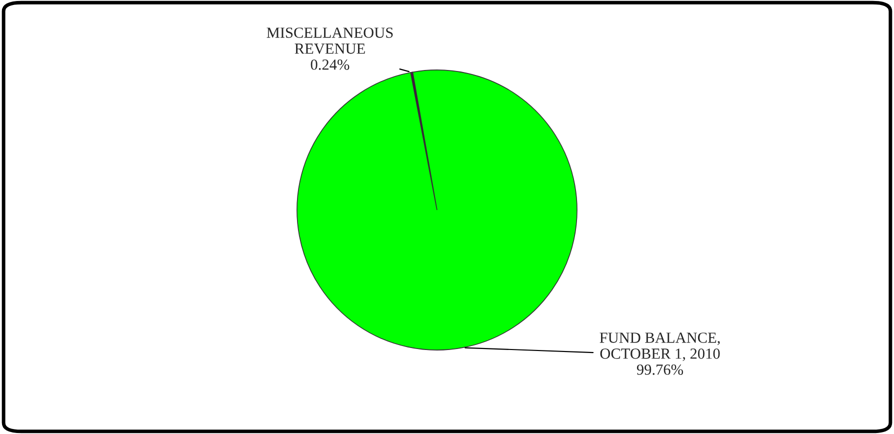 The height and width of the screenshot is (434, 894). Describe the element at coordinates (329, 41) in the screenshot. I see `slice-label: MISCELLANEOUS REVENUE` at that location.